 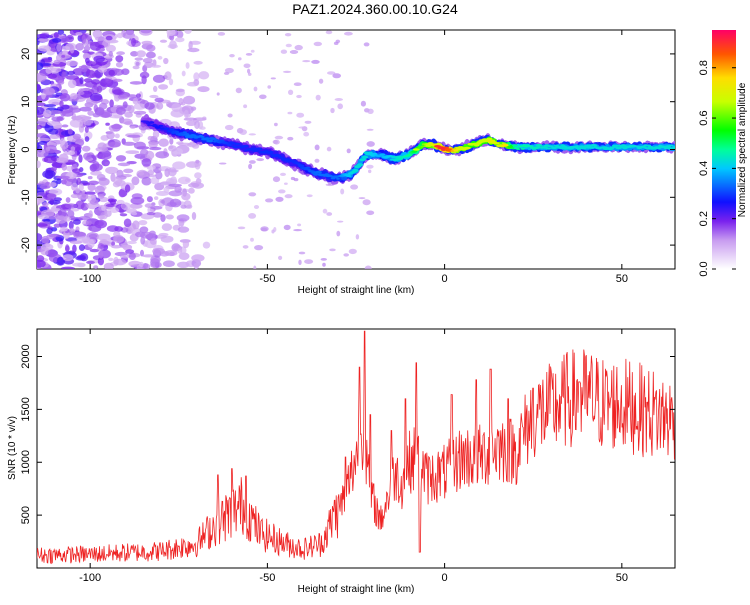 I want to click on x-tick-label: -100, so click(x=90, y=578).